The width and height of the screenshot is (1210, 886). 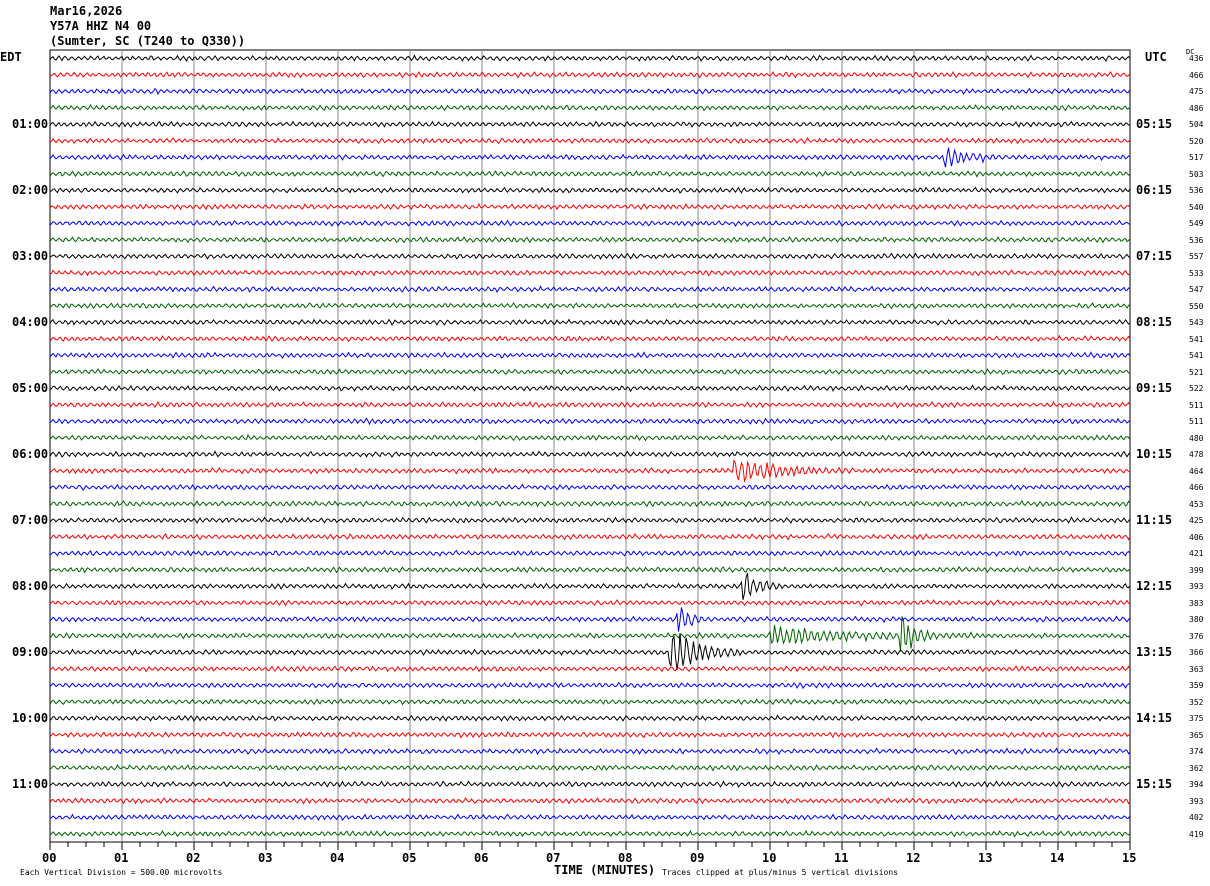 What do you see at coordinates (1196, 603) in the screenshot?
I see `dc-offset-label: 383` at bounding box center [1196, 603].